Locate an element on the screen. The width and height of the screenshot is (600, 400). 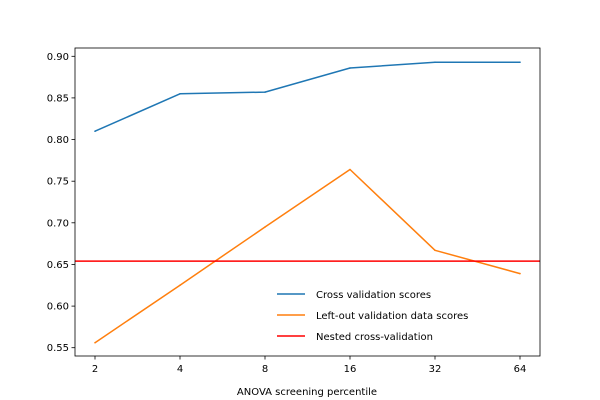
x-tick-label: 32 is located at coordinates (435, 369).